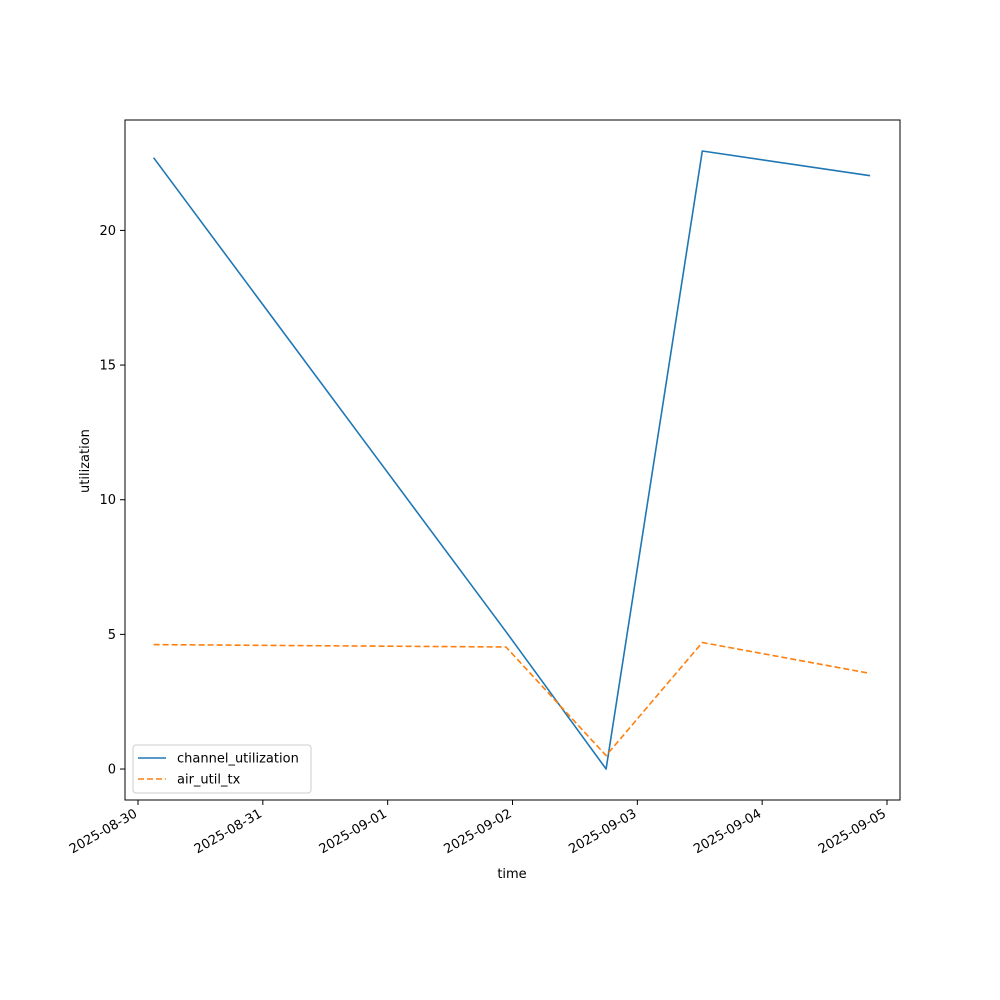  What do you see at coordinates (512, 699) in the screenshot?
I see `series-line-air-util-tx` at bounding box center [512, 699].